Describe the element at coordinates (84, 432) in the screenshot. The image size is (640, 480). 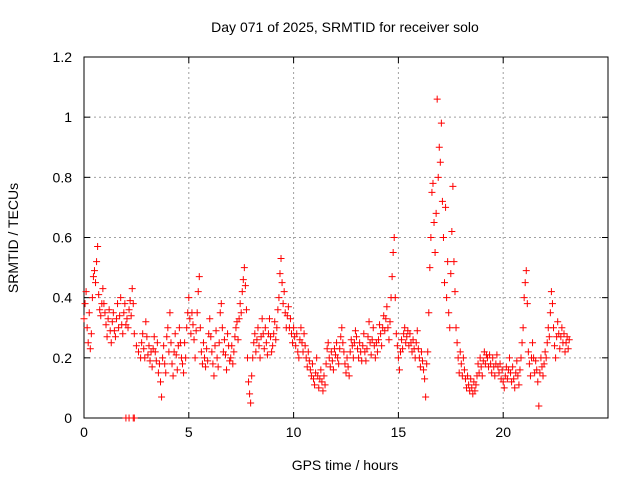
I see `x-tick-label: 0` at that location.